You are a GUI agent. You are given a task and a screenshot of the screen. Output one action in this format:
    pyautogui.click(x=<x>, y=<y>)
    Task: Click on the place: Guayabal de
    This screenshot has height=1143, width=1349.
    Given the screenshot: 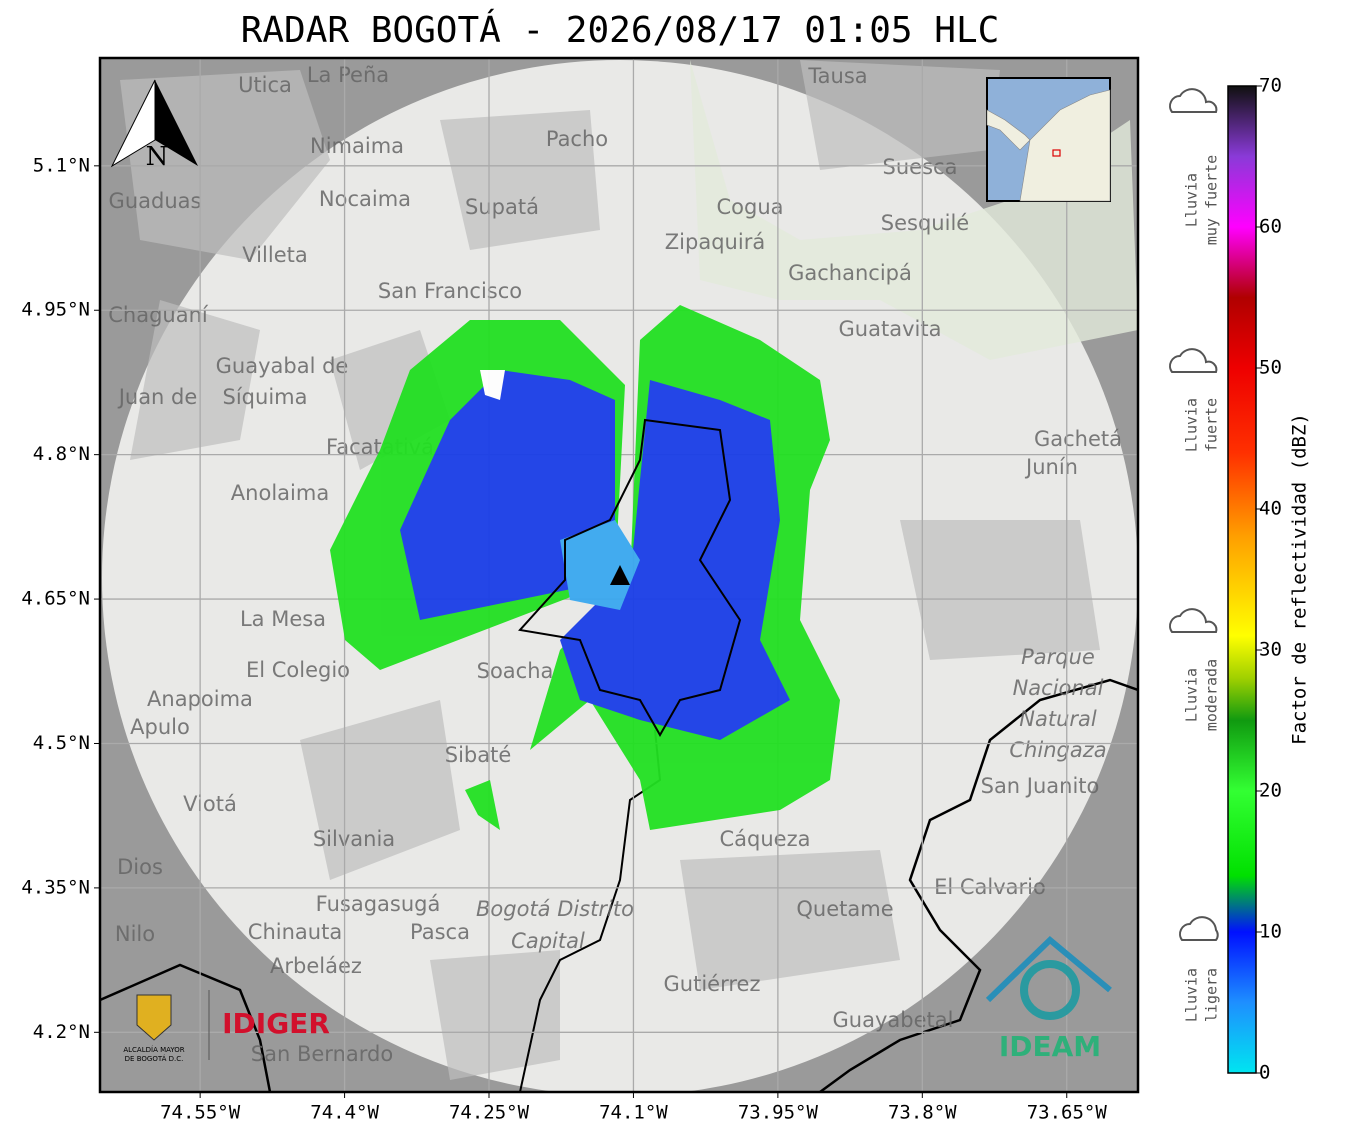 What is the action you would take?
    pyautogui.click(x=282, y=366)
    